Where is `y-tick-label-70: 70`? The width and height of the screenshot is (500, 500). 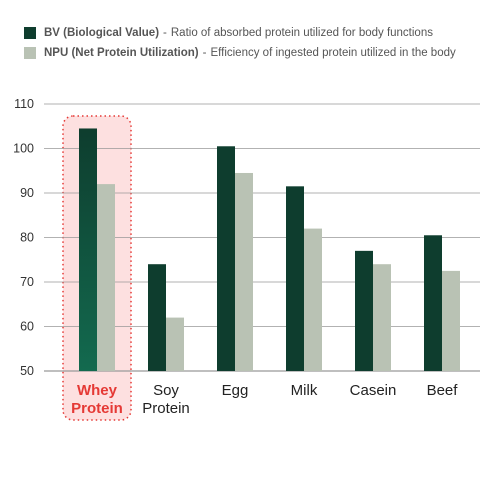 y-tick-label-70: 70 is located at coordinates (27, 282).